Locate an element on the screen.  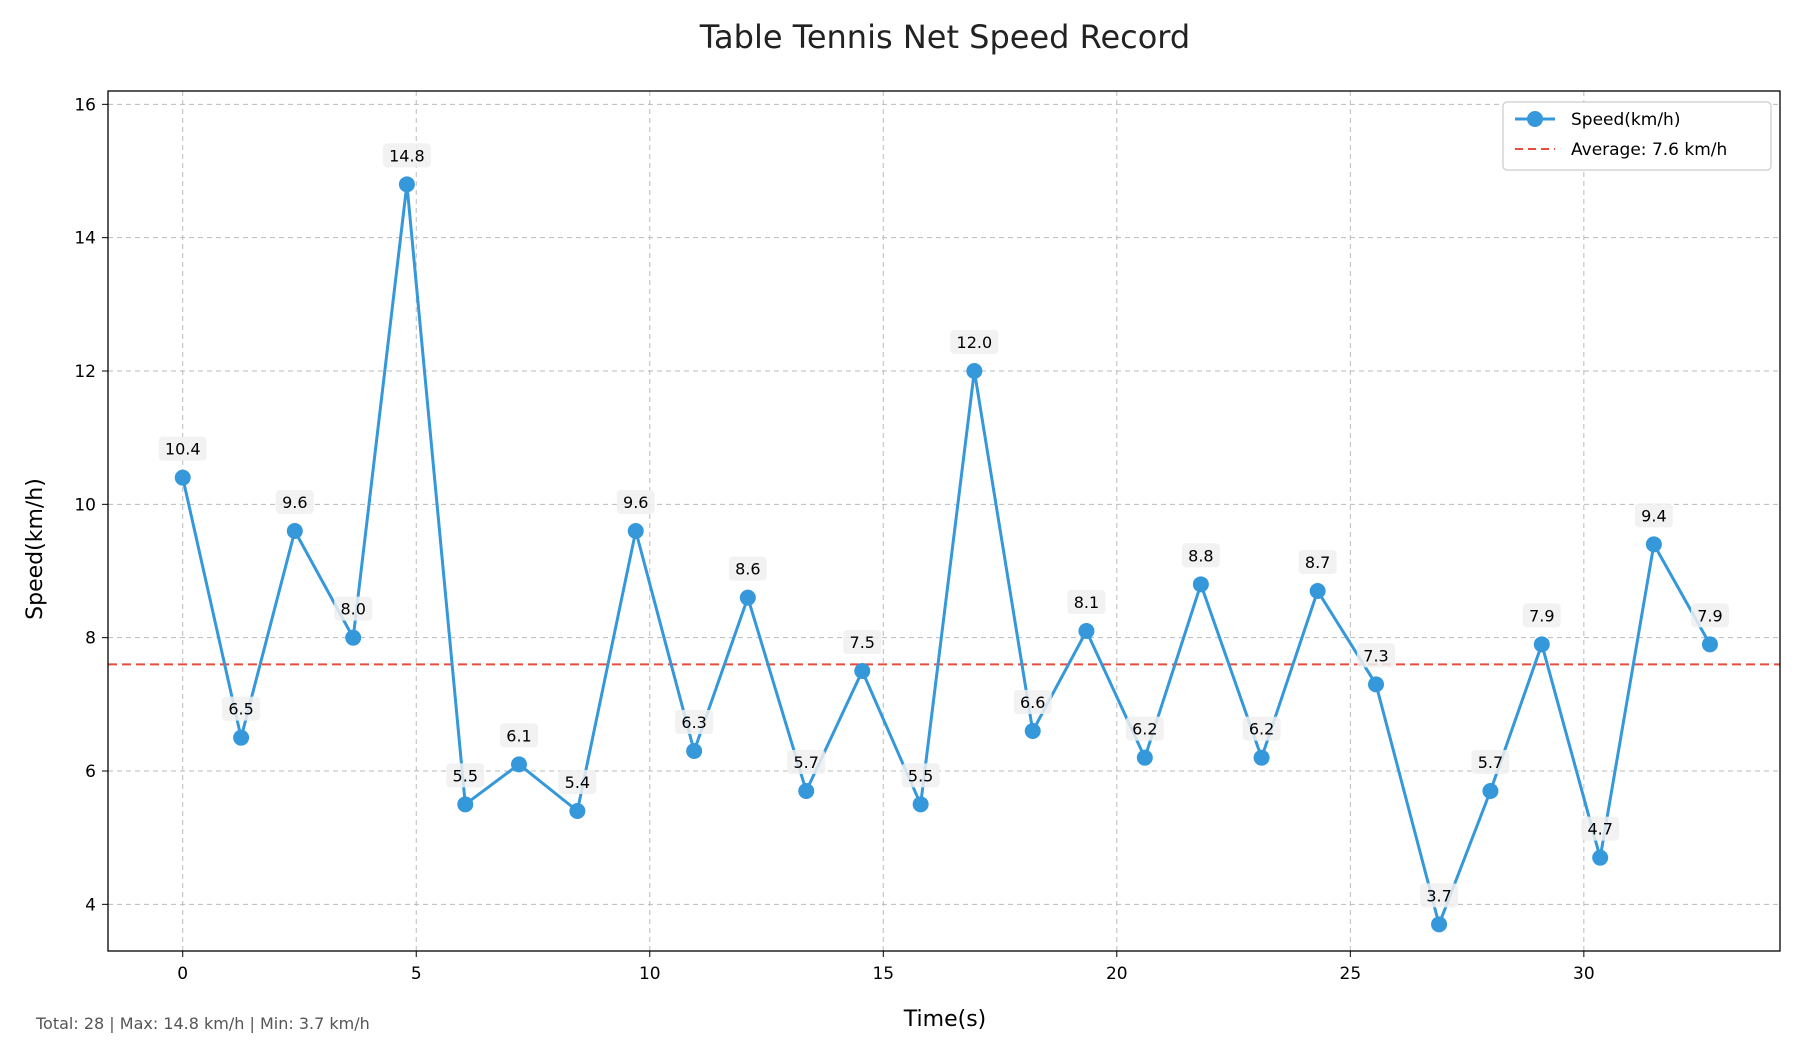
data-label: 6.5 is located at coordinates (240, 709).